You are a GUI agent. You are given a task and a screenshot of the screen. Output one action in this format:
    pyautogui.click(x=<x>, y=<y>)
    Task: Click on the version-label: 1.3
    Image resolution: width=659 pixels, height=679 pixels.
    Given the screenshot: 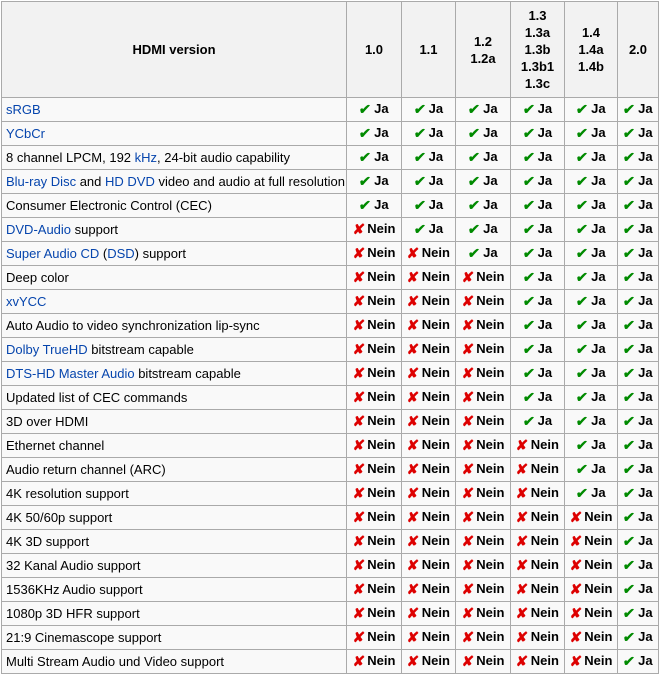 What is the action you would take?
    pyautogui.click(x=537, y=15)
    